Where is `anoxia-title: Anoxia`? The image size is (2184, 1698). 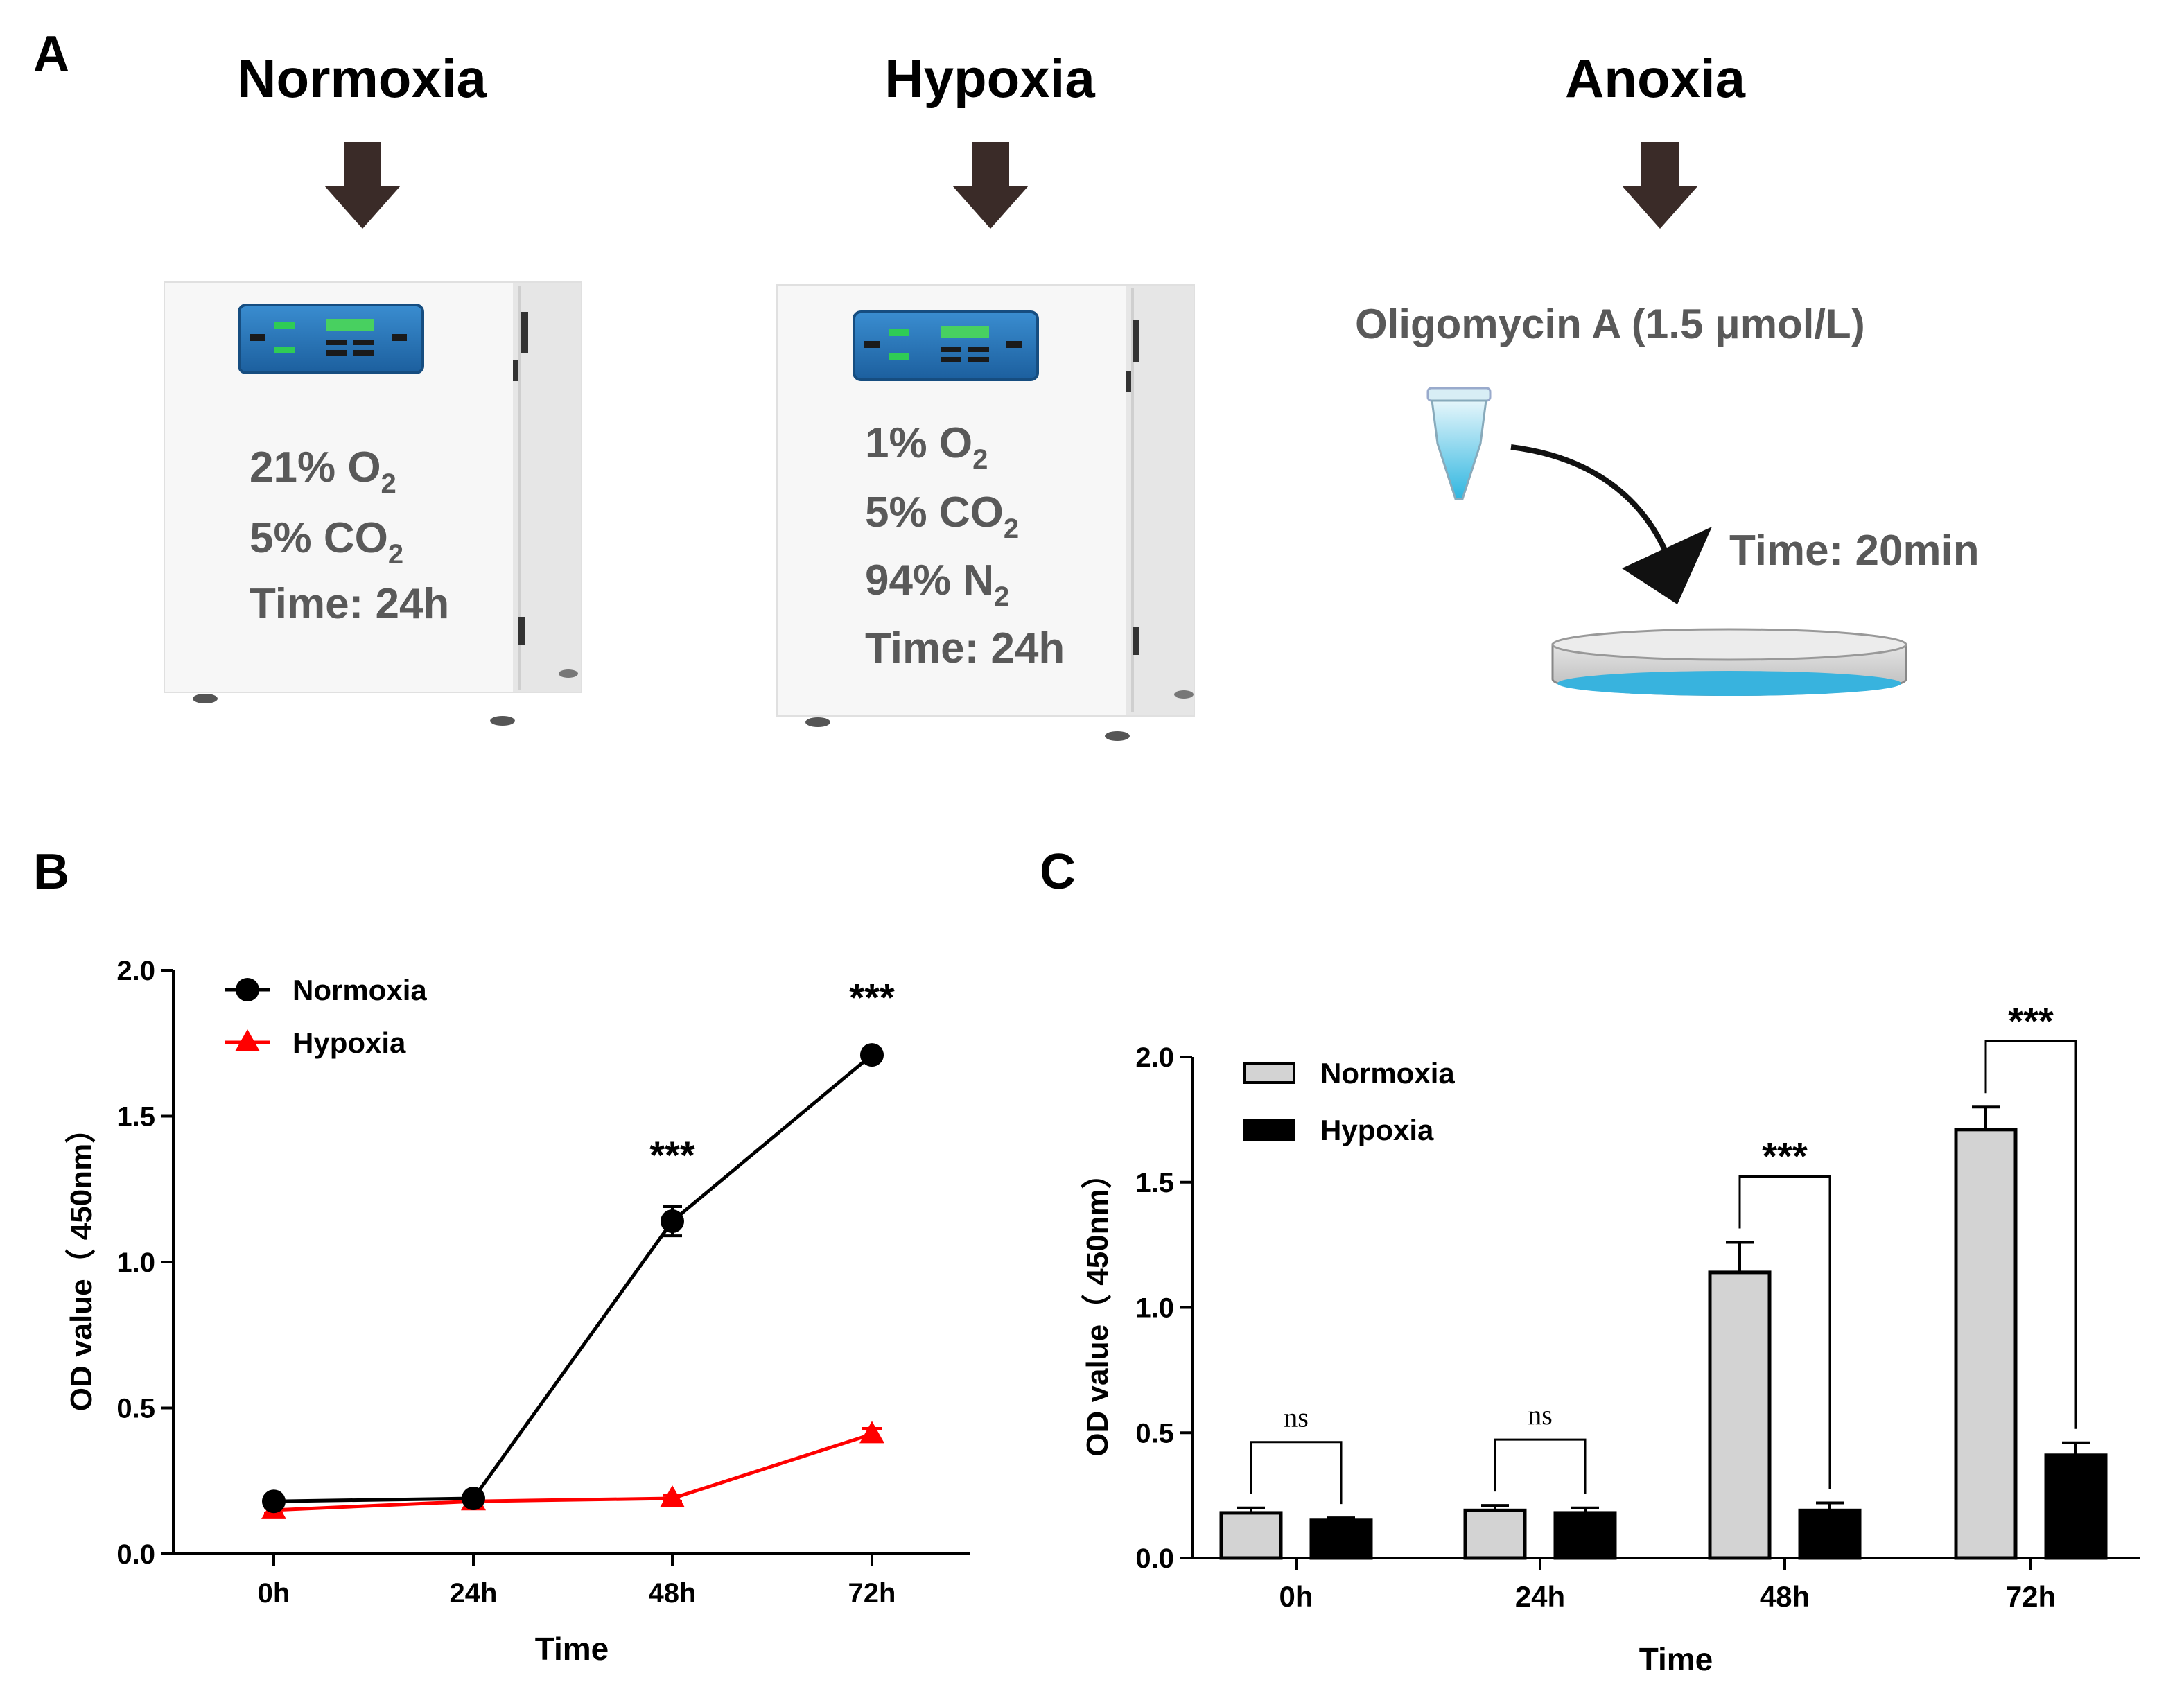 anoxia-title: Anoxia is located at coordinates (1655, 78).